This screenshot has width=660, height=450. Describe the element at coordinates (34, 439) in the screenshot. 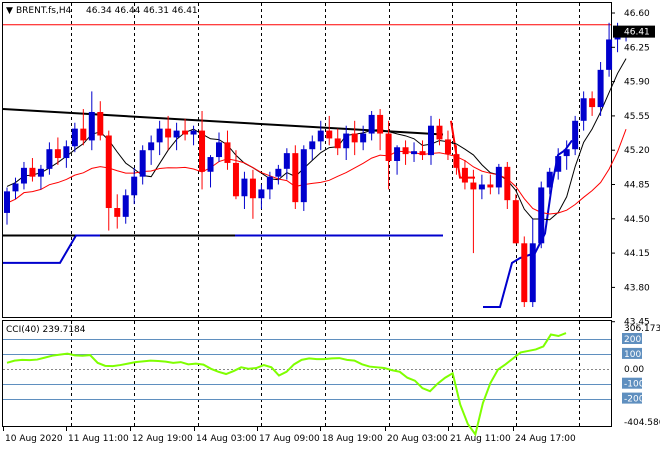

I see `time-tick-label: 10 Aug 2020` at that location.